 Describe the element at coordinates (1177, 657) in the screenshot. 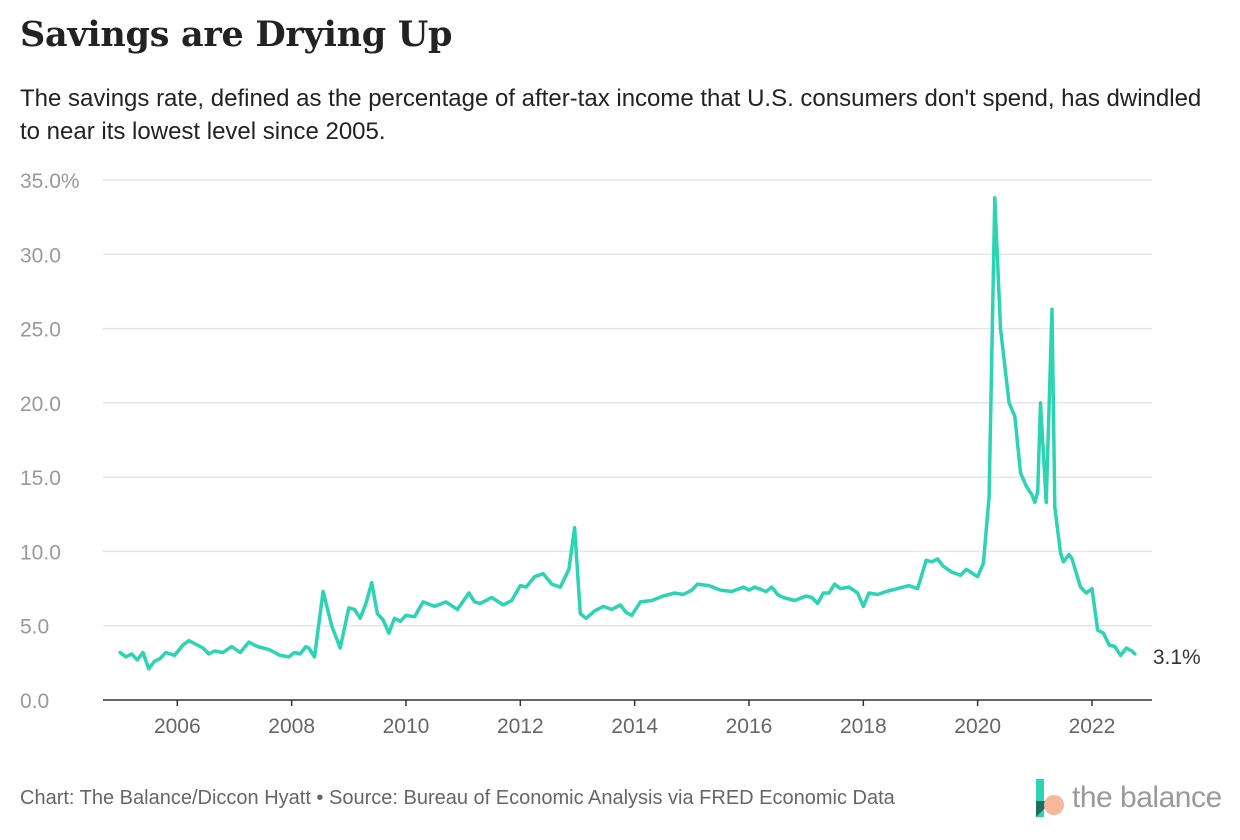

I see `end-value-label: 3.1%` at that location.